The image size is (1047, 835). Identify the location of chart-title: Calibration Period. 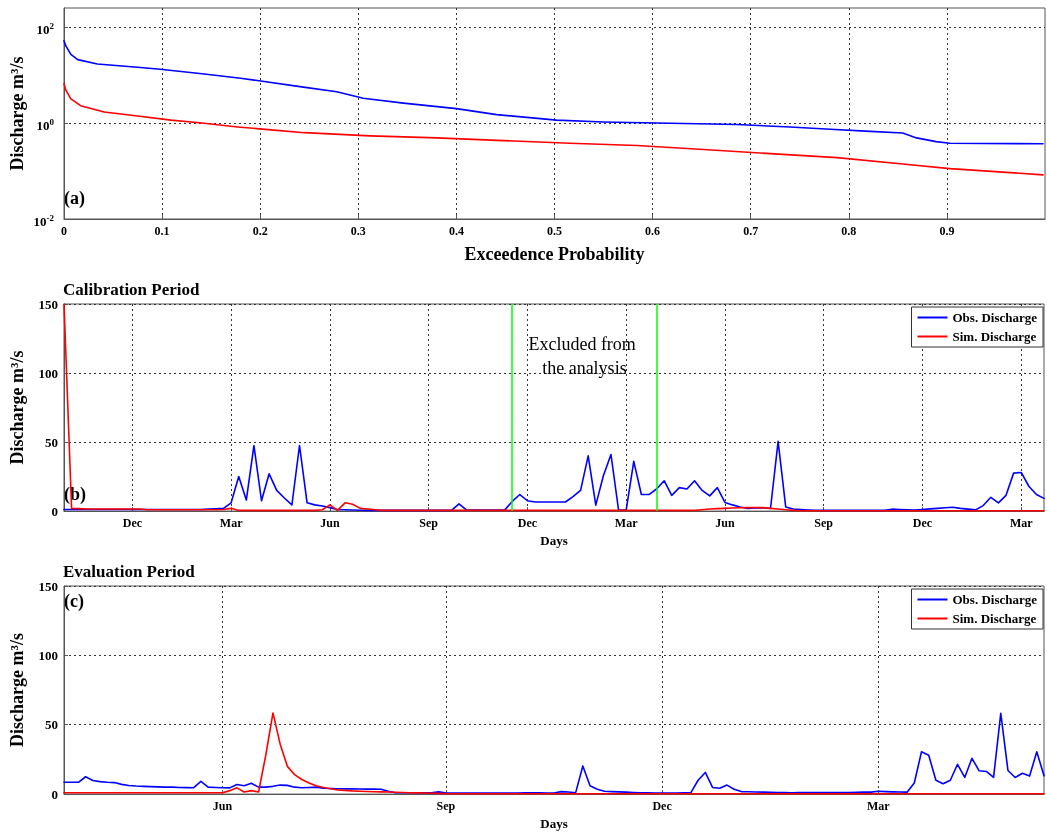
(132, 289).